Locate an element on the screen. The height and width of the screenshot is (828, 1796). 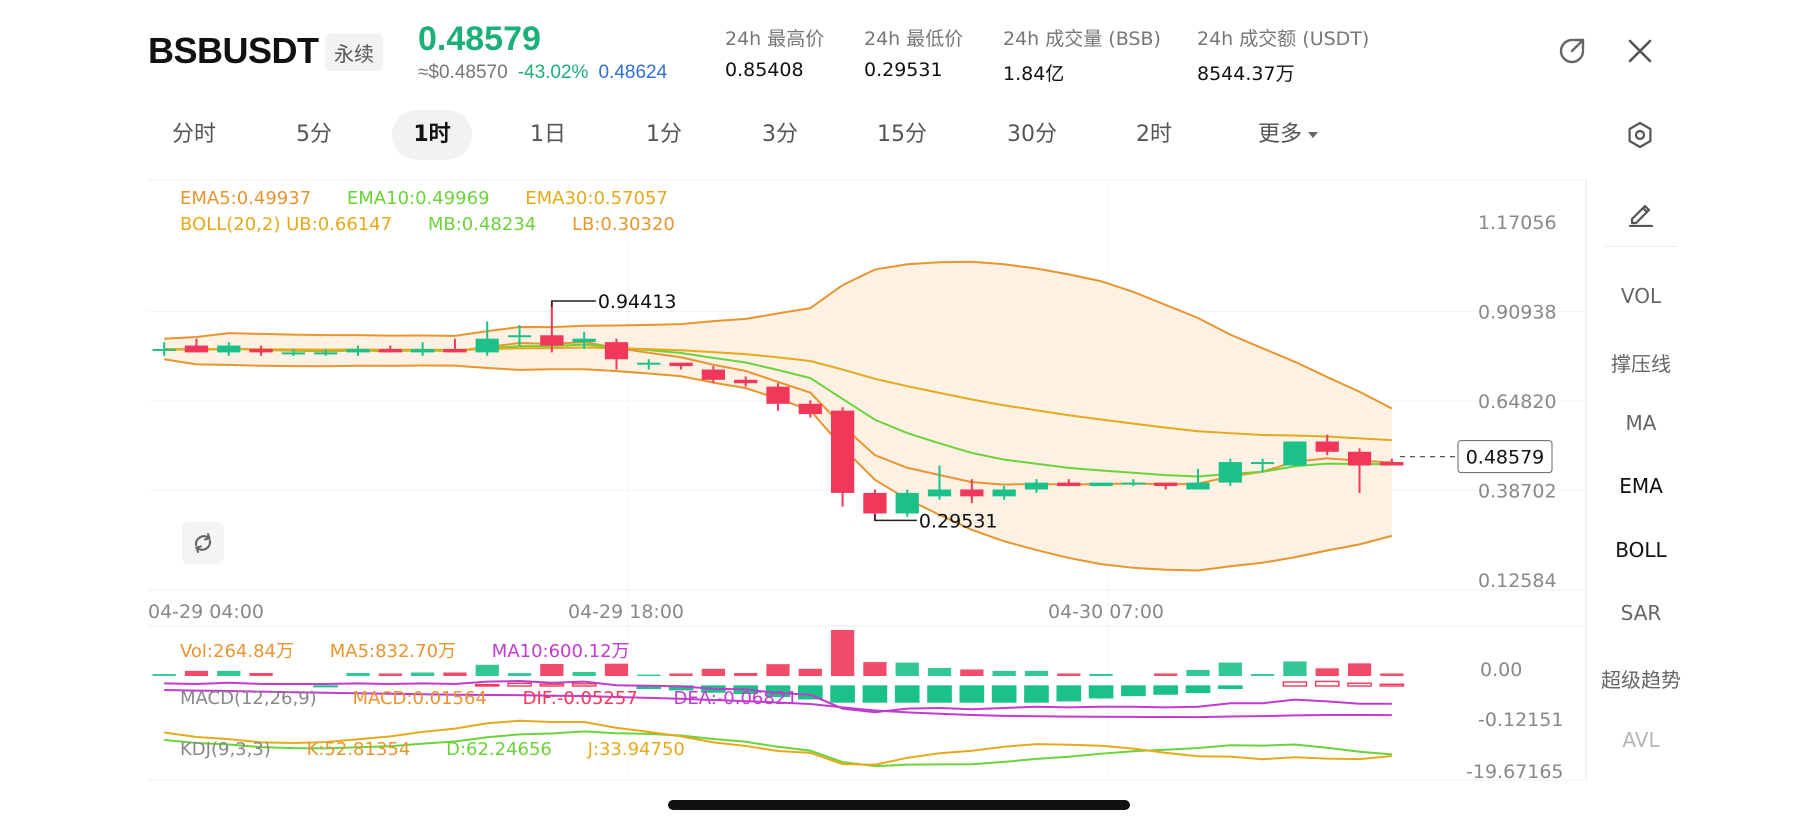
change-percent: -43.02% is located at coordinates (553, 72).